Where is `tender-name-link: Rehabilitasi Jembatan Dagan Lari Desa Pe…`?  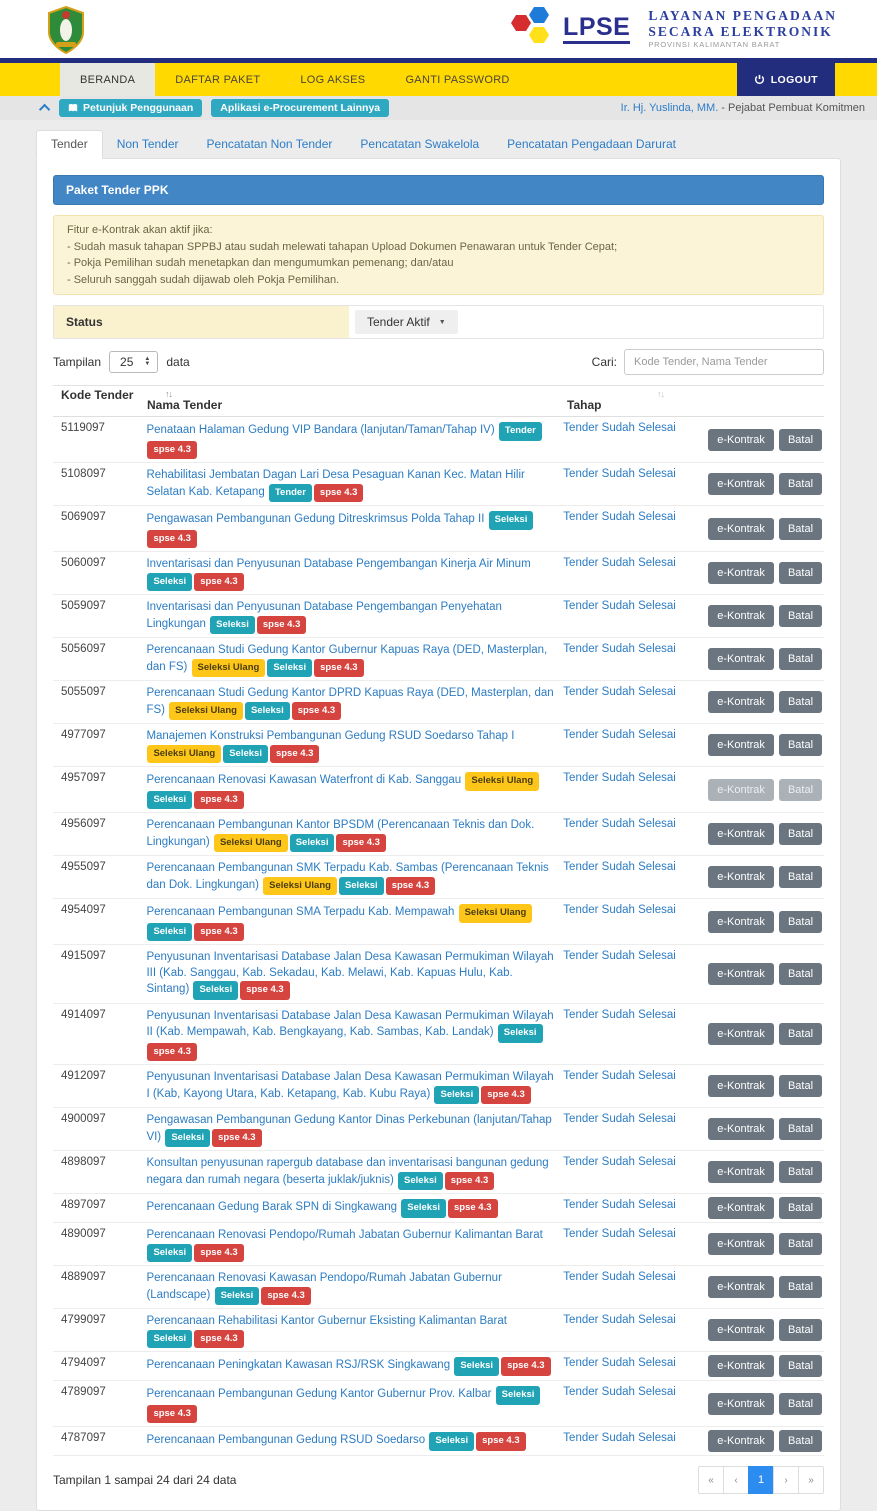
tender-name-link: Rehabilitasi Jembatan Dagan Lari Desa Pe… is located at coordinates (335, 483).